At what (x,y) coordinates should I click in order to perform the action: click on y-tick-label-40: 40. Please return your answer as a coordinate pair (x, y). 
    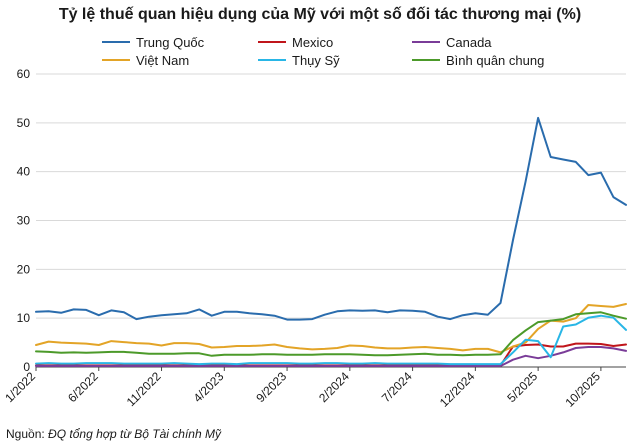
    Looking at the image, I should click on (24, 172).